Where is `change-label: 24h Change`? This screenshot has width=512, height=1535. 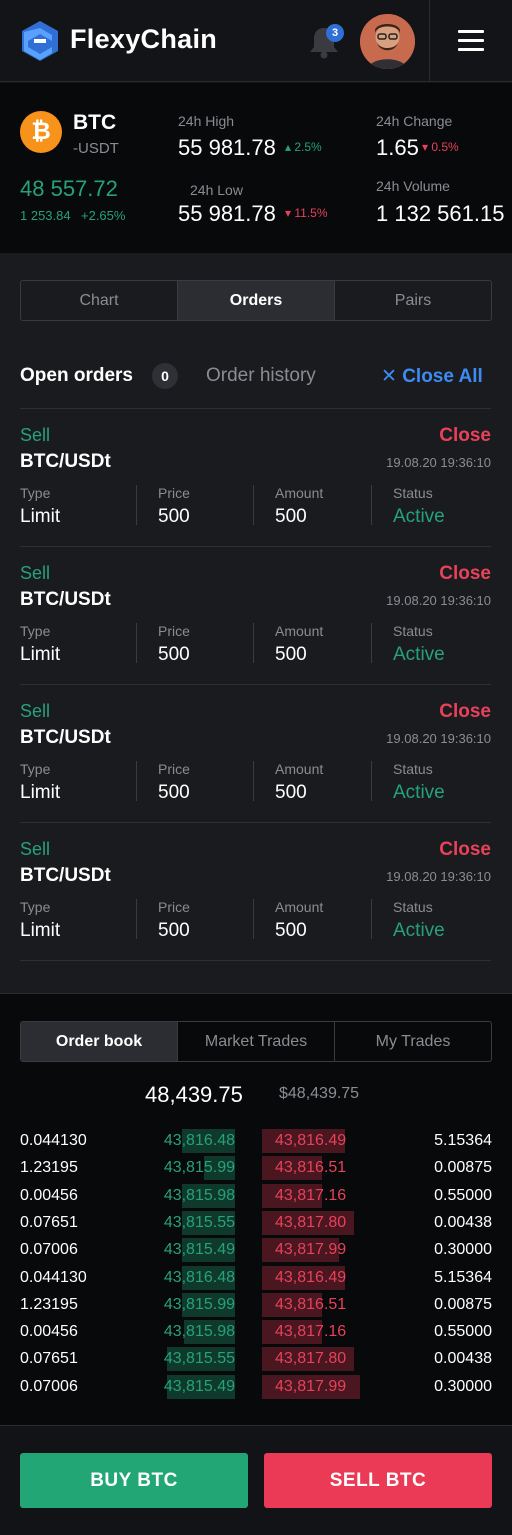
change-label: 24h Change is located at coordinates (414, 121).